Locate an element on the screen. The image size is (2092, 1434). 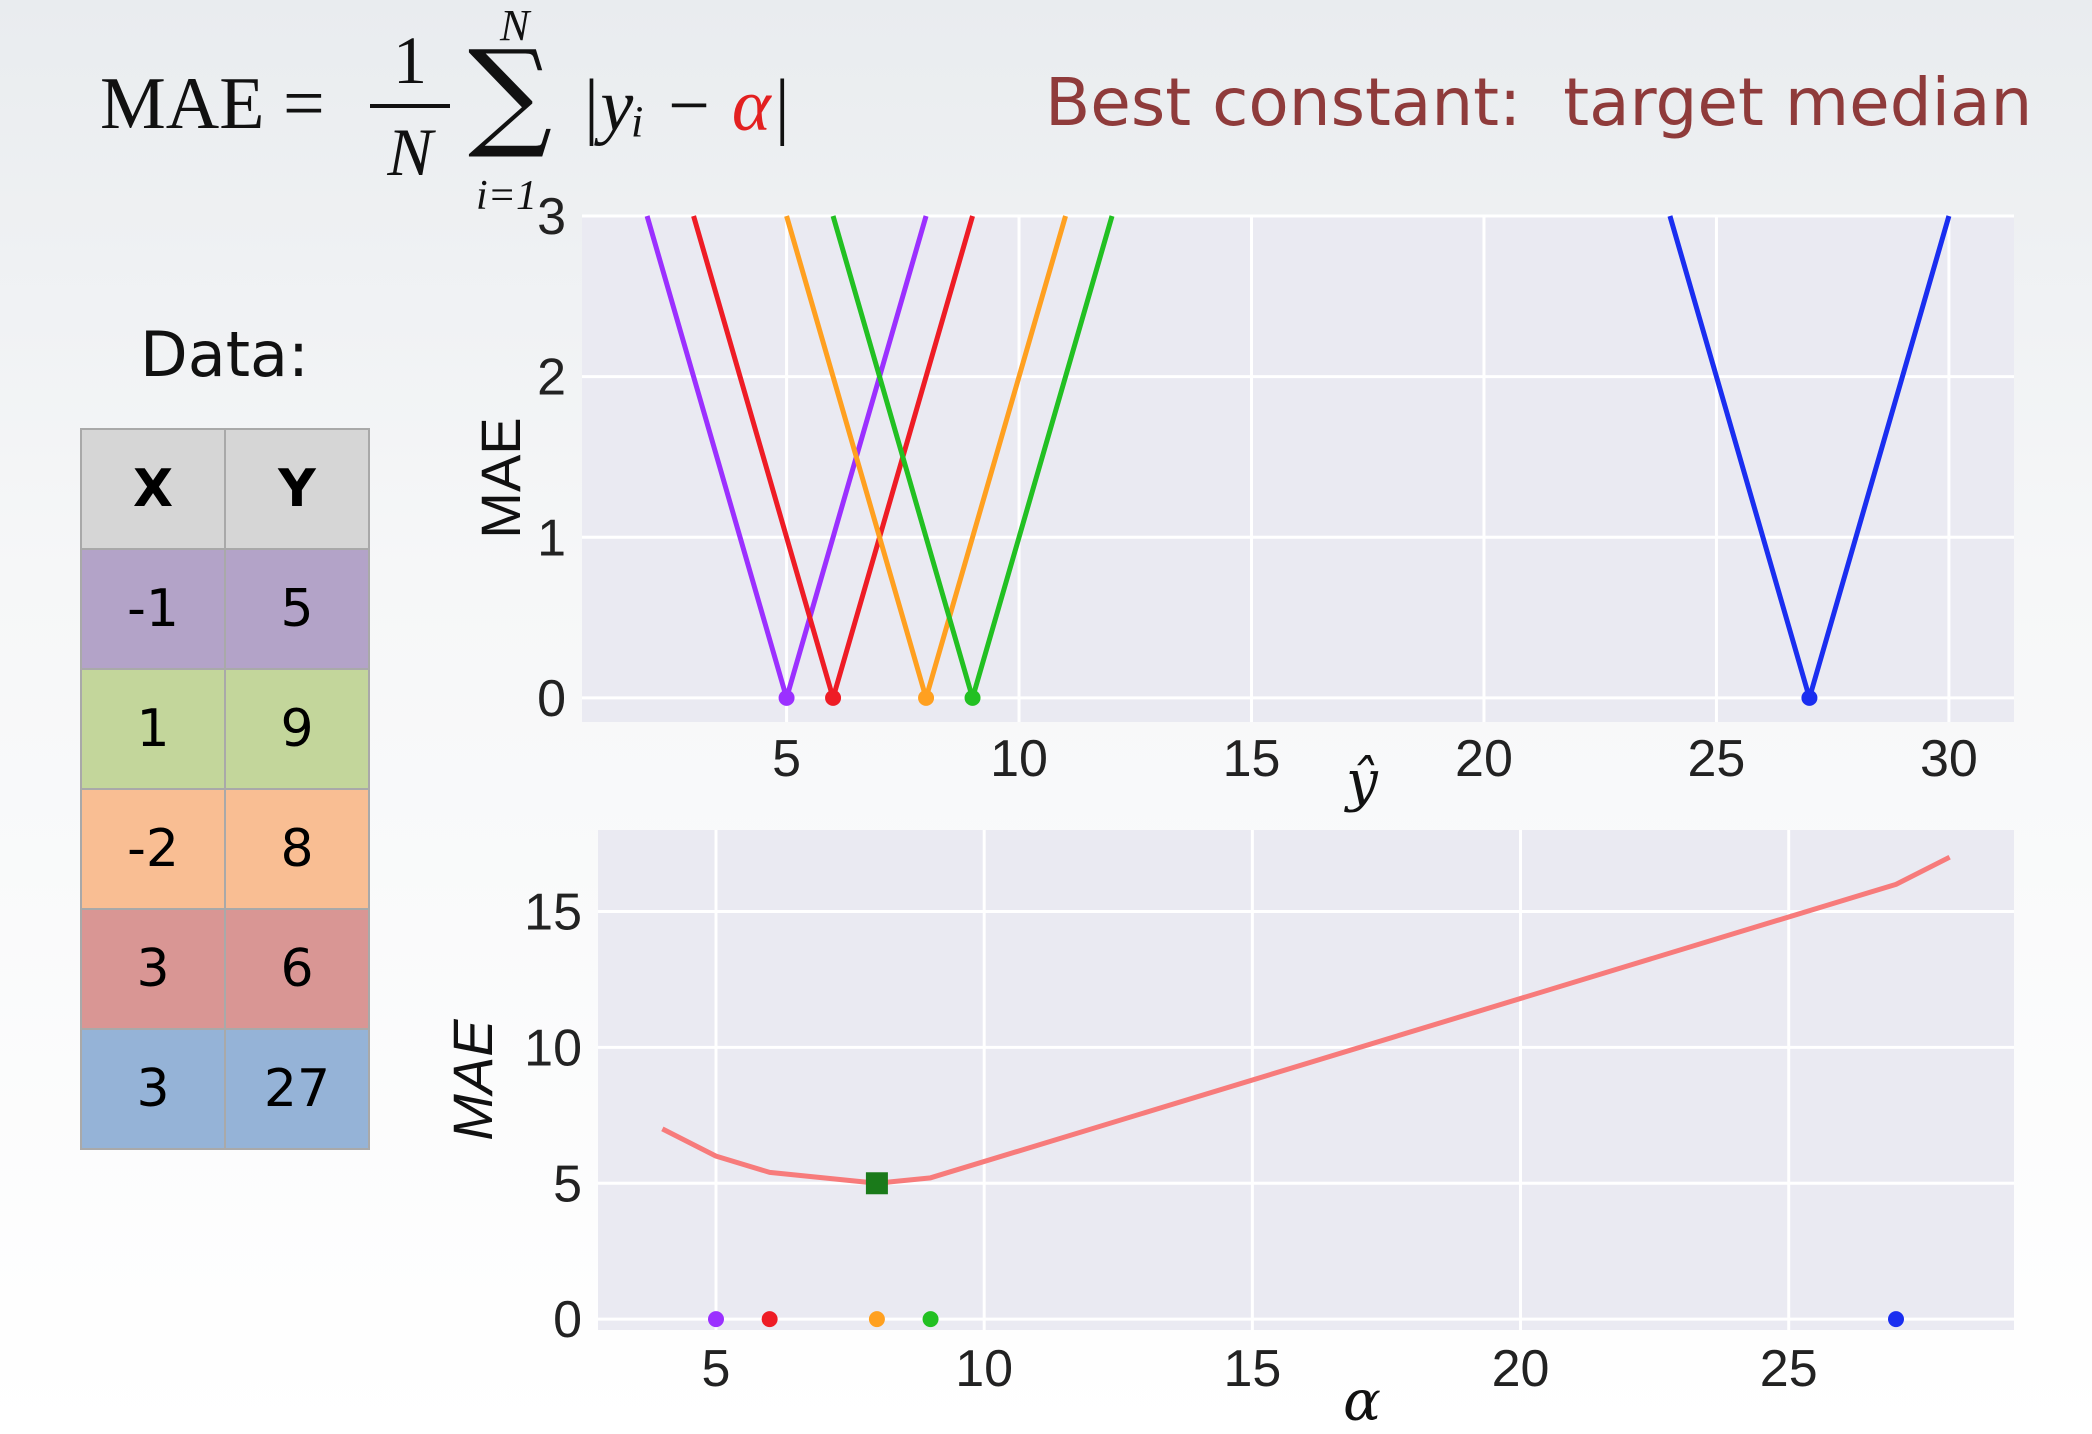
table-cell-y: 27 is located at coordinates (297, 1089).